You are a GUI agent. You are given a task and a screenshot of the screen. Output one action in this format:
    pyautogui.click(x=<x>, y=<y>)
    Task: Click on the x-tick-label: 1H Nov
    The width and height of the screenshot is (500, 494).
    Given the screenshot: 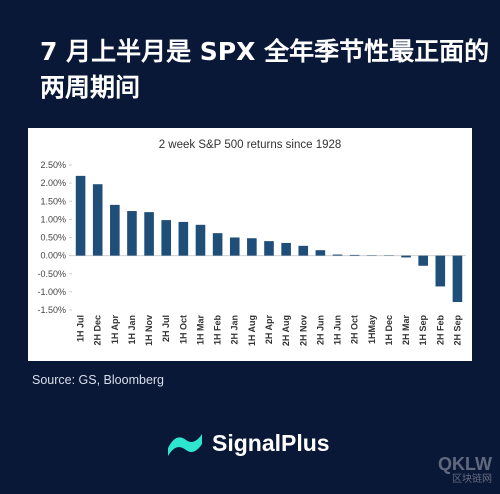 What is the action you would take?
    pyautogui.click(x=149, y=330)
    